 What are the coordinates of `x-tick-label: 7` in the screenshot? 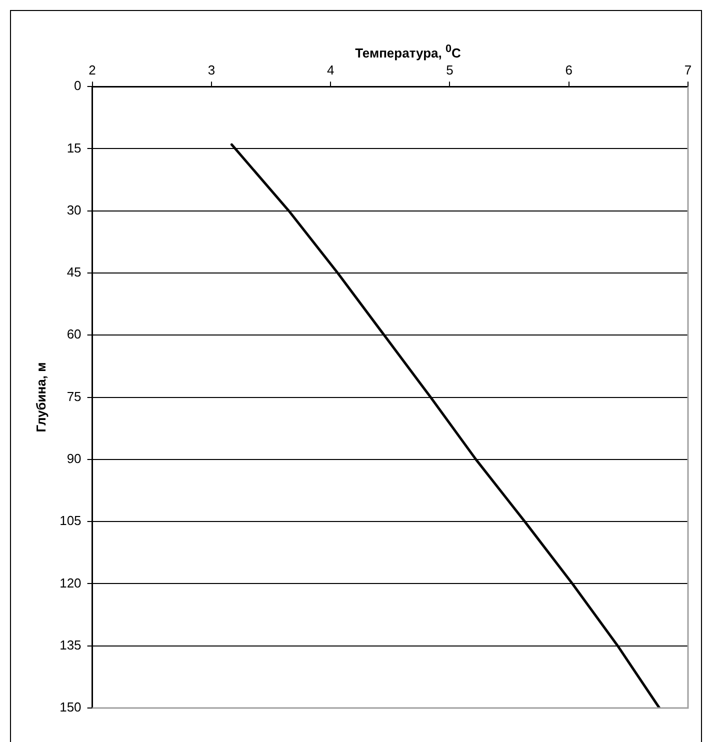 It's located at (688, 70).